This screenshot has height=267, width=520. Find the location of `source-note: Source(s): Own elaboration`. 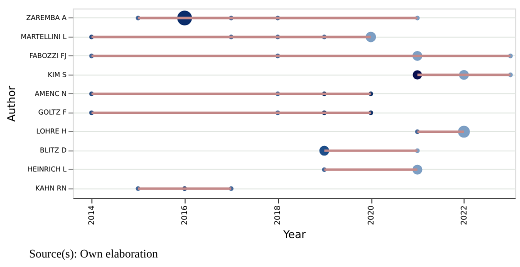

source-note: Source(s): Own elaboration is located at coordinates (93, 253).